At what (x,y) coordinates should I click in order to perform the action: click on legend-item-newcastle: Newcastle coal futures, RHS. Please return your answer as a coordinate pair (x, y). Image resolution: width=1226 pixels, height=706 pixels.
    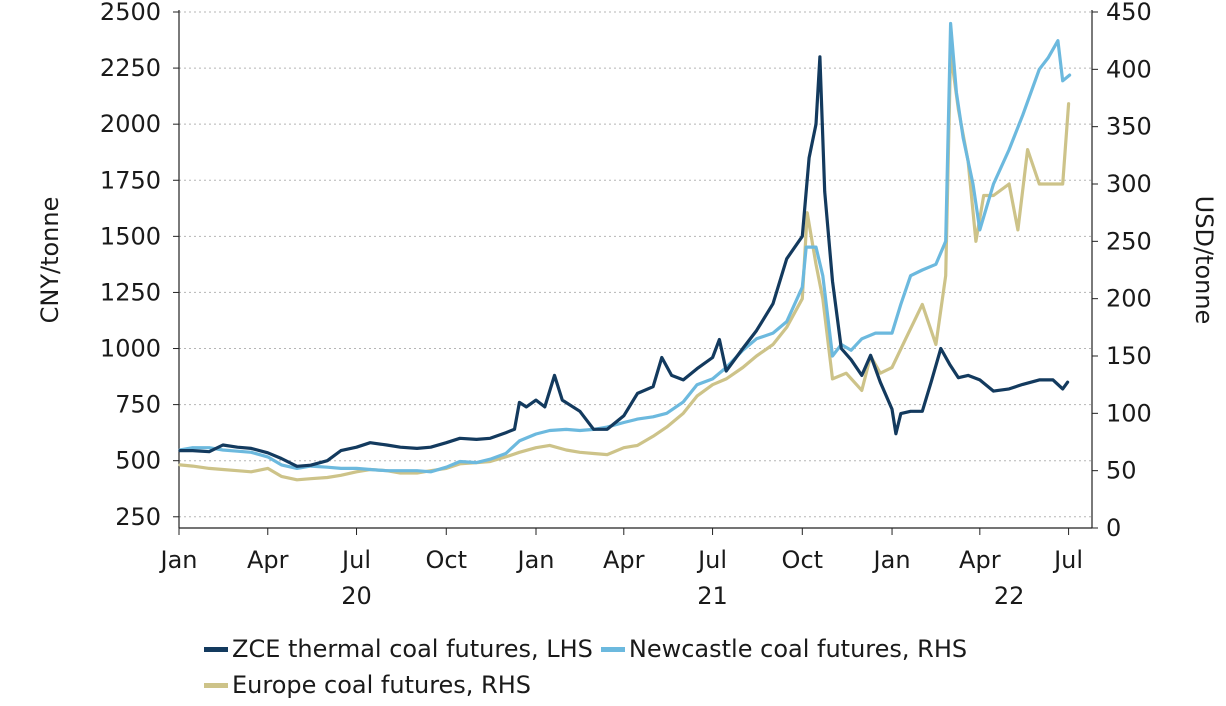
    Looking at the image, I should click on (784, 649).